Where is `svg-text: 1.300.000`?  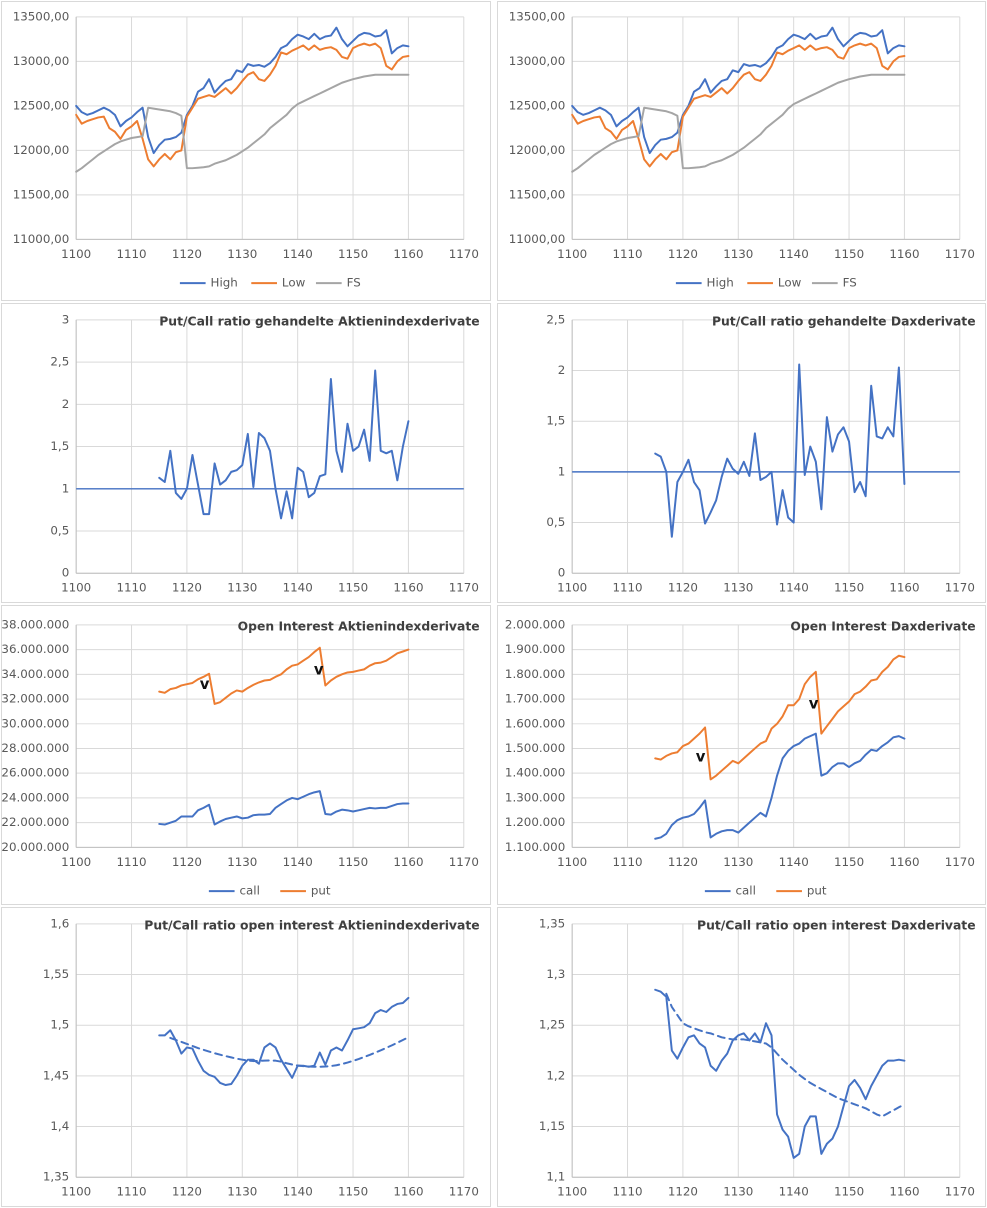
svg-text: 1.300.000 is located at coordinates (534, 797).